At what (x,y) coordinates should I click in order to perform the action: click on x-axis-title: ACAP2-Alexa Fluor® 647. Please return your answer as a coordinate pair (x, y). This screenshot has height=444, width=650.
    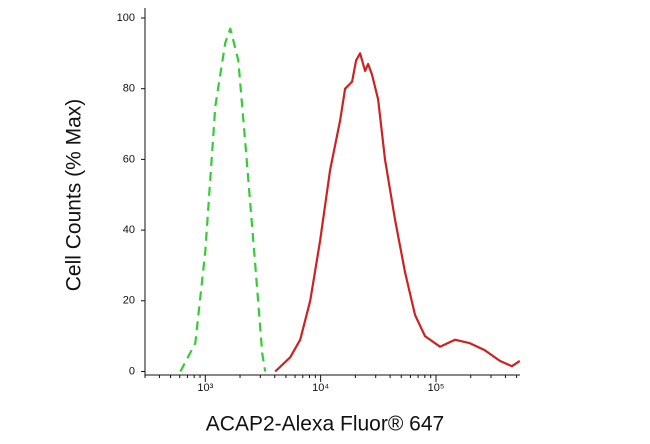
    Looking at the image, I should click on (325, 424).